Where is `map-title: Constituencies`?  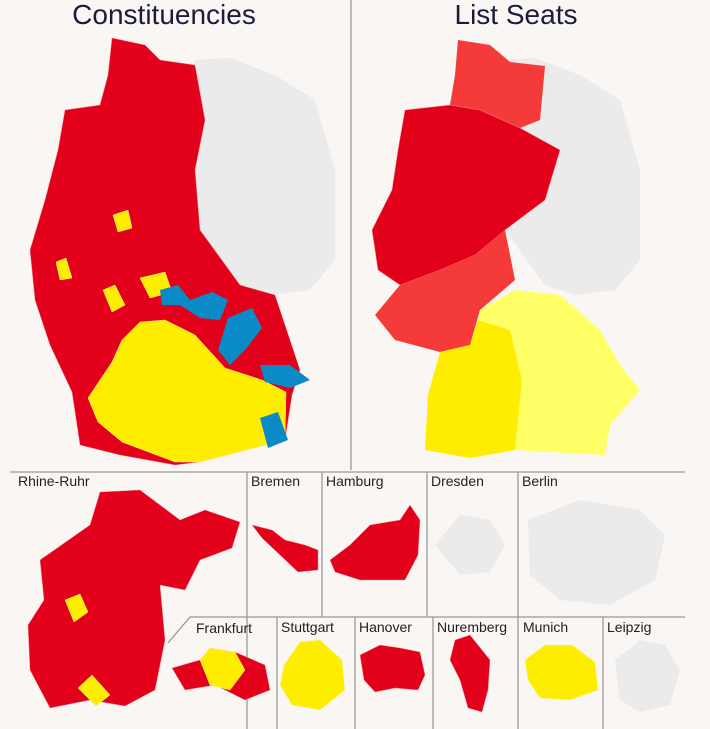
map-title: Constituencies is located at coordinates (164, 15).